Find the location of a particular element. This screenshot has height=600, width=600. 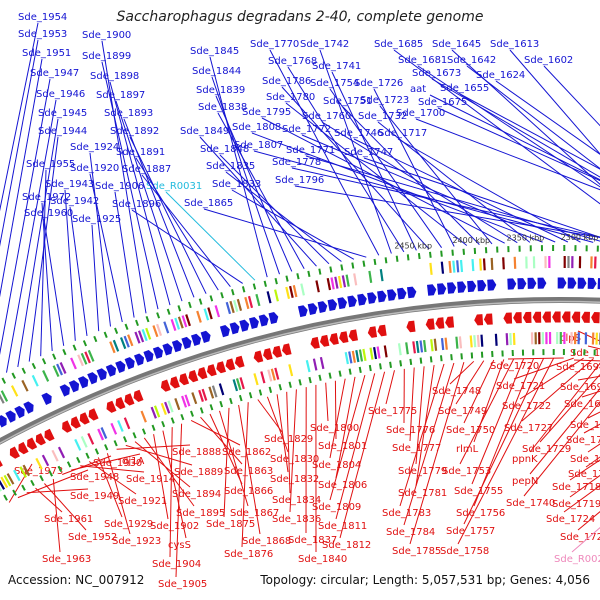

top-gene-label: Sde_1899 is located at coordinates (106, 56).